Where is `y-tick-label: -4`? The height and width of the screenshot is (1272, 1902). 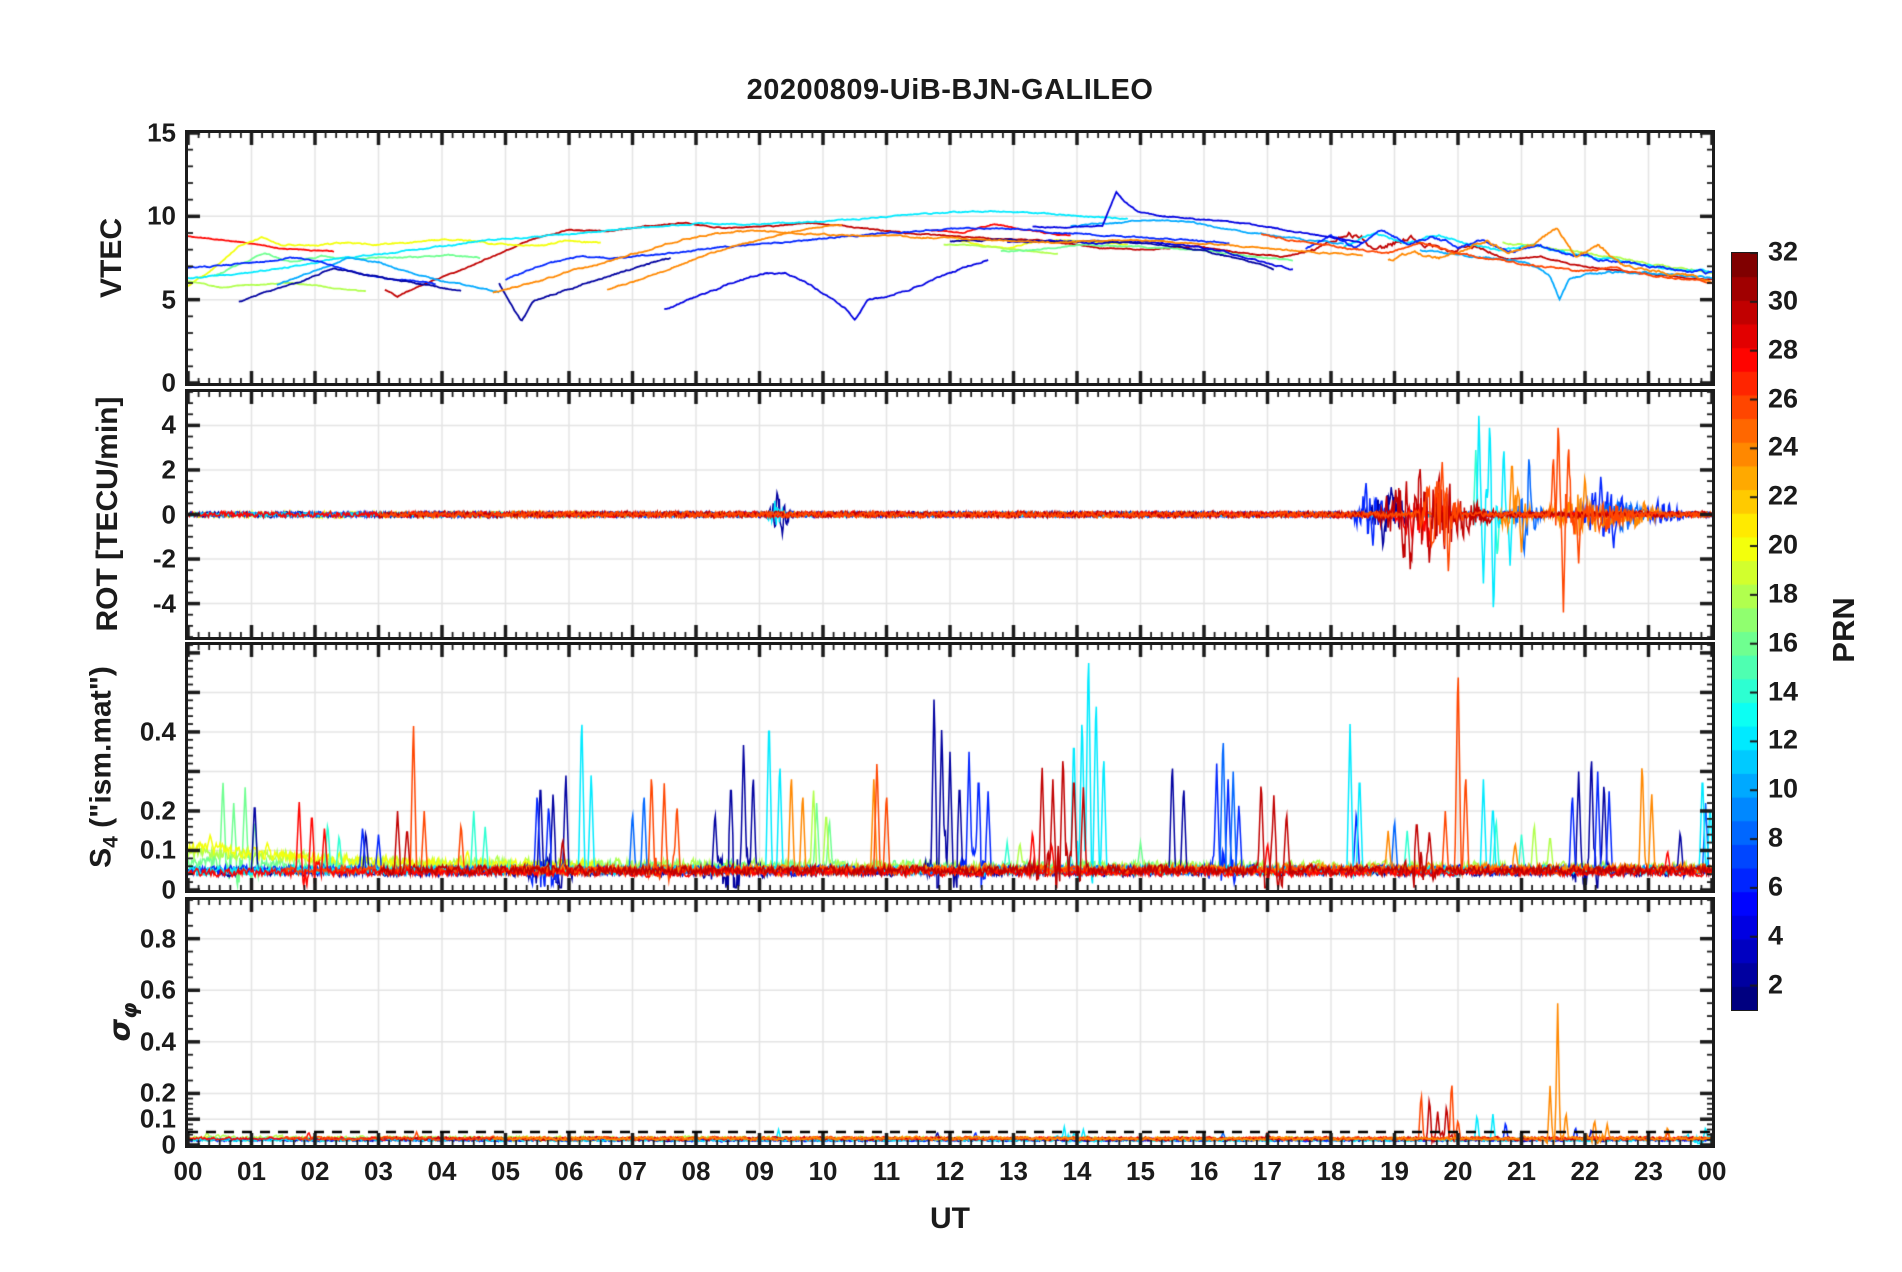 y-tick-label: -4 is located at coordinates (164, 603).